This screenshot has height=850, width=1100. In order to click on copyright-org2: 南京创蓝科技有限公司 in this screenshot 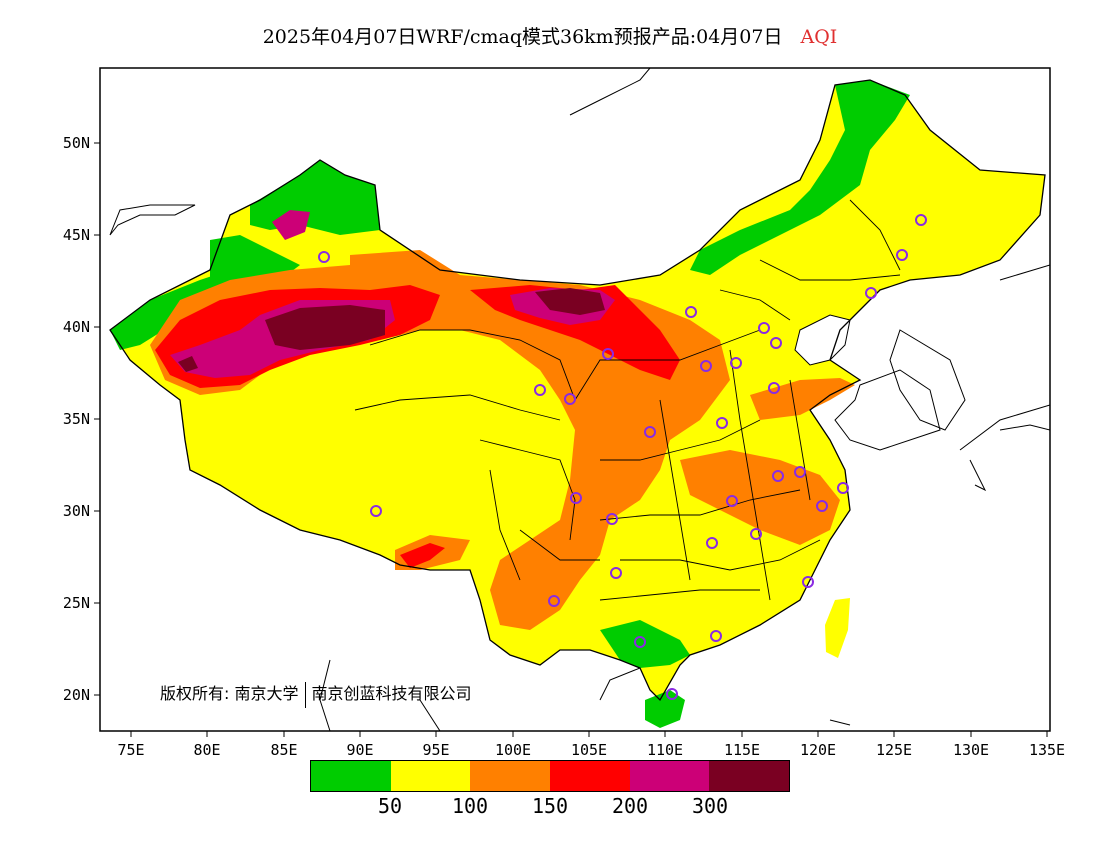, I will do `click(391, 693)`.